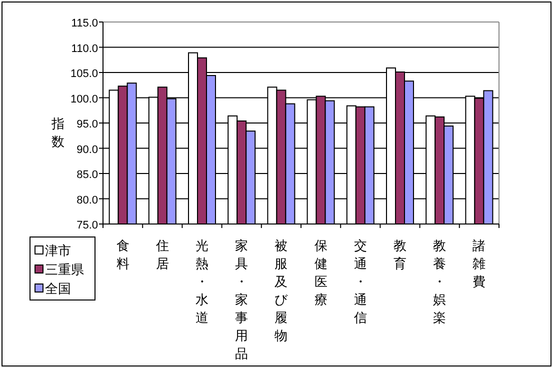 Image resolution: width=553 pixels, height=368 pixels. What do you see at coordinates (84, 48) in the screenshot?
I see `y-tick-label: 110.0` at bounding box center [84, 48].